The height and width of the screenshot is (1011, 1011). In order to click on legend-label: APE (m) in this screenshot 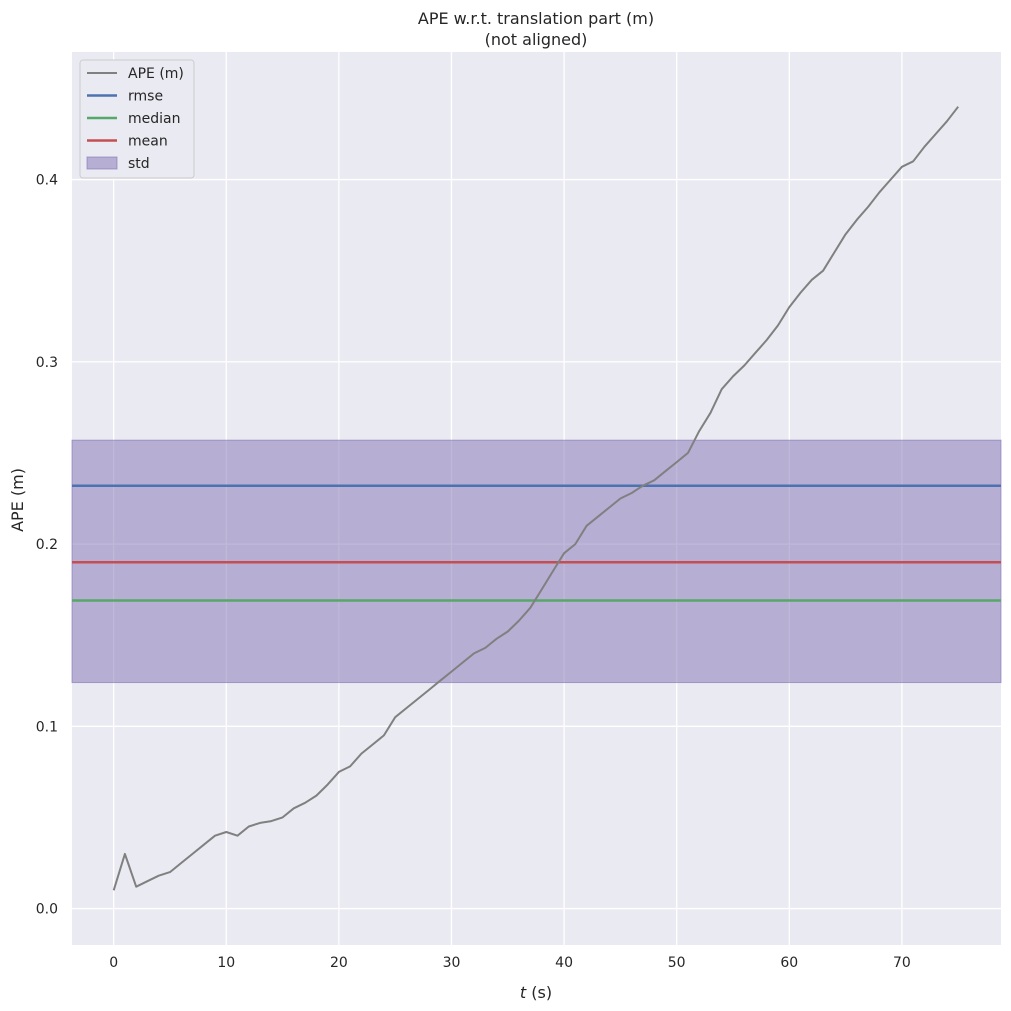, I will do `click(156, 74)`.